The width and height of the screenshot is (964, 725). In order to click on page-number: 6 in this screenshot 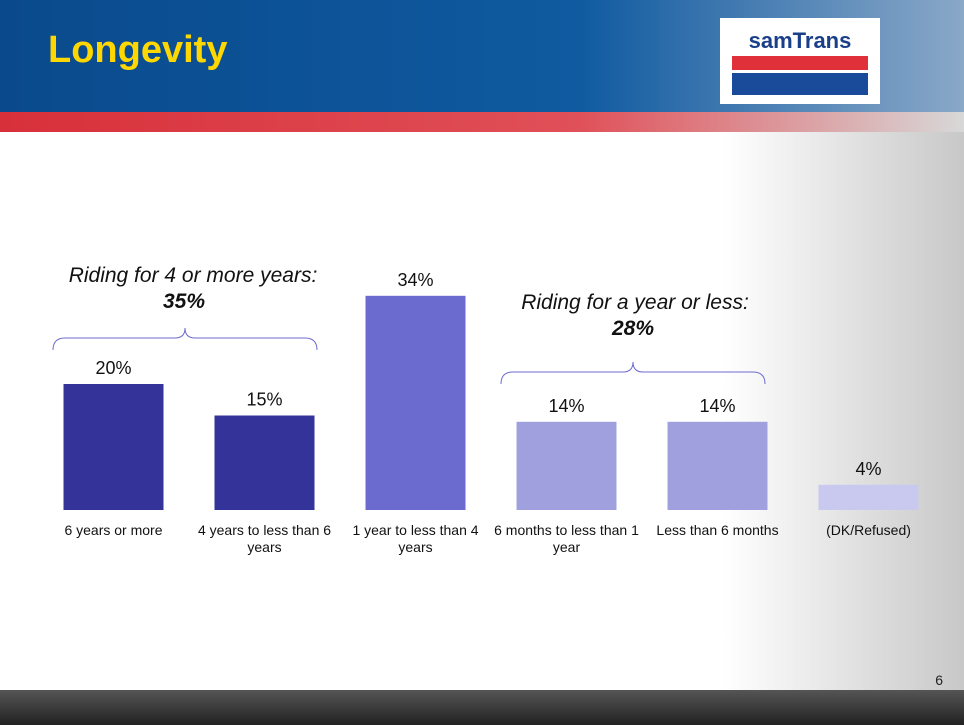, I will do `click(939, 680)`.